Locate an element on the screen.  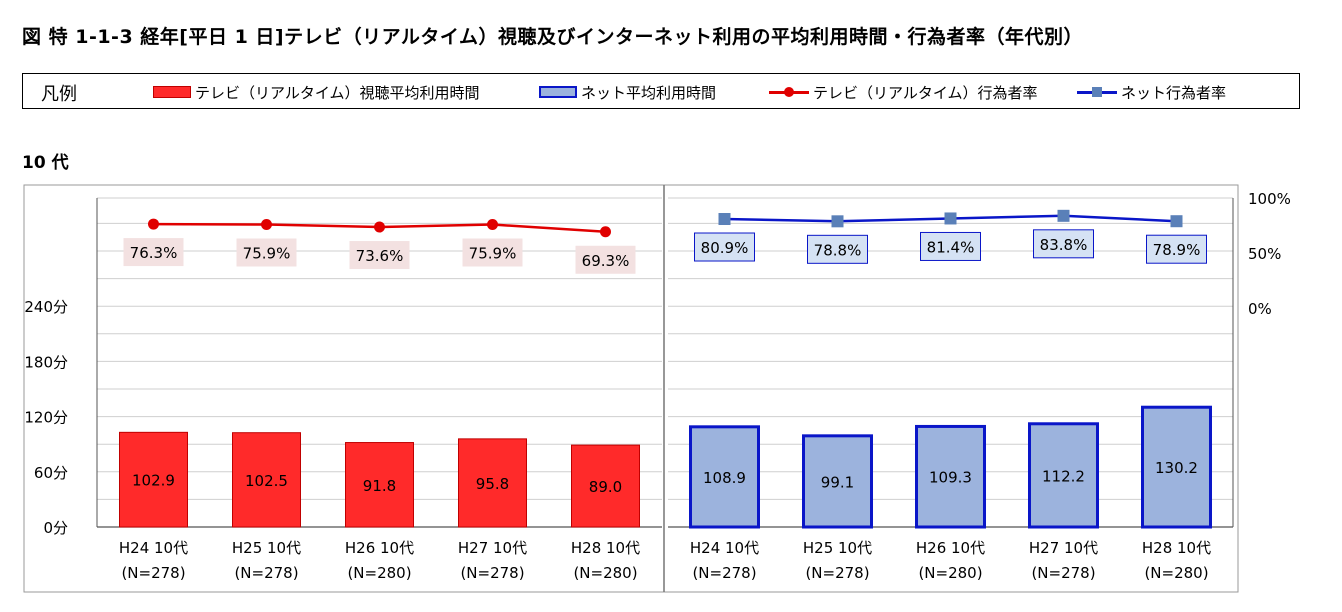
legend-item-net-rate: ネット行為者率 is located at coordinates (1151, 92).